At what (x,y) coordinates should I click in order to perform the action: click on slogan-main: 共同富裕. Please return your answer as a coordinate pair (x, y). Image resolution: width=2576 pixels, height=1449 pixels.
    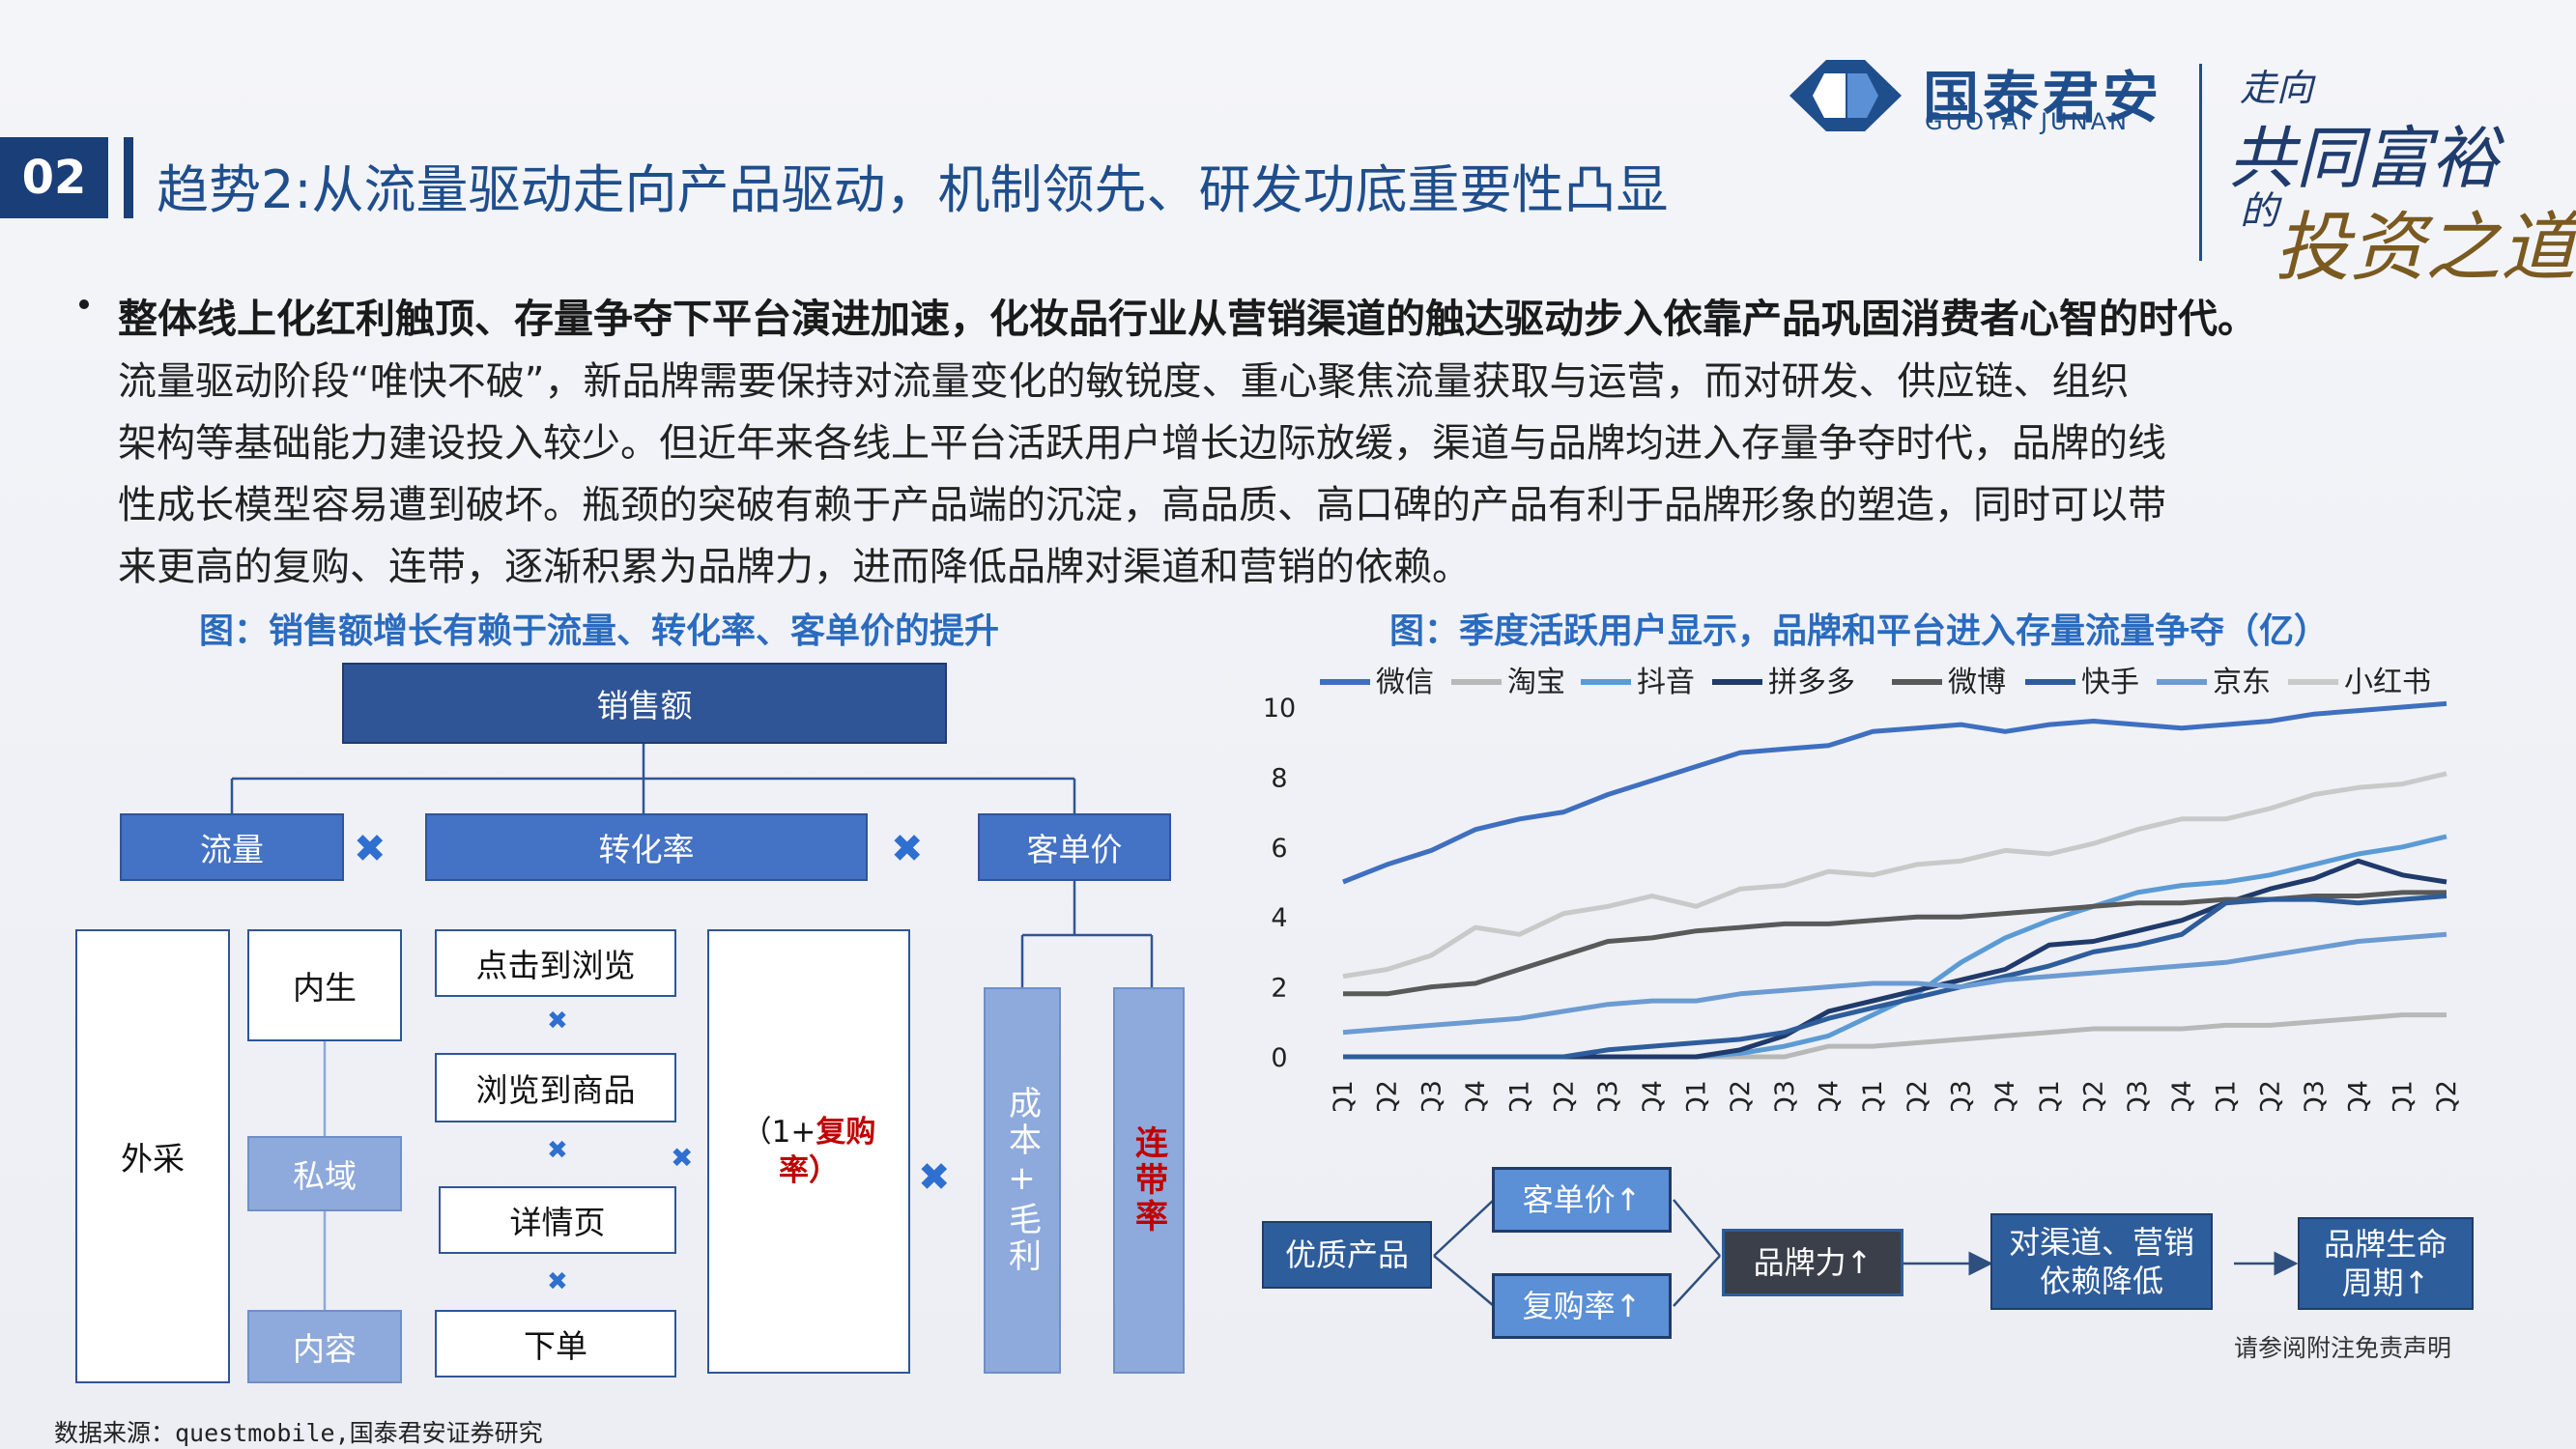
    Looking at the image, I should click on (2364, 158).